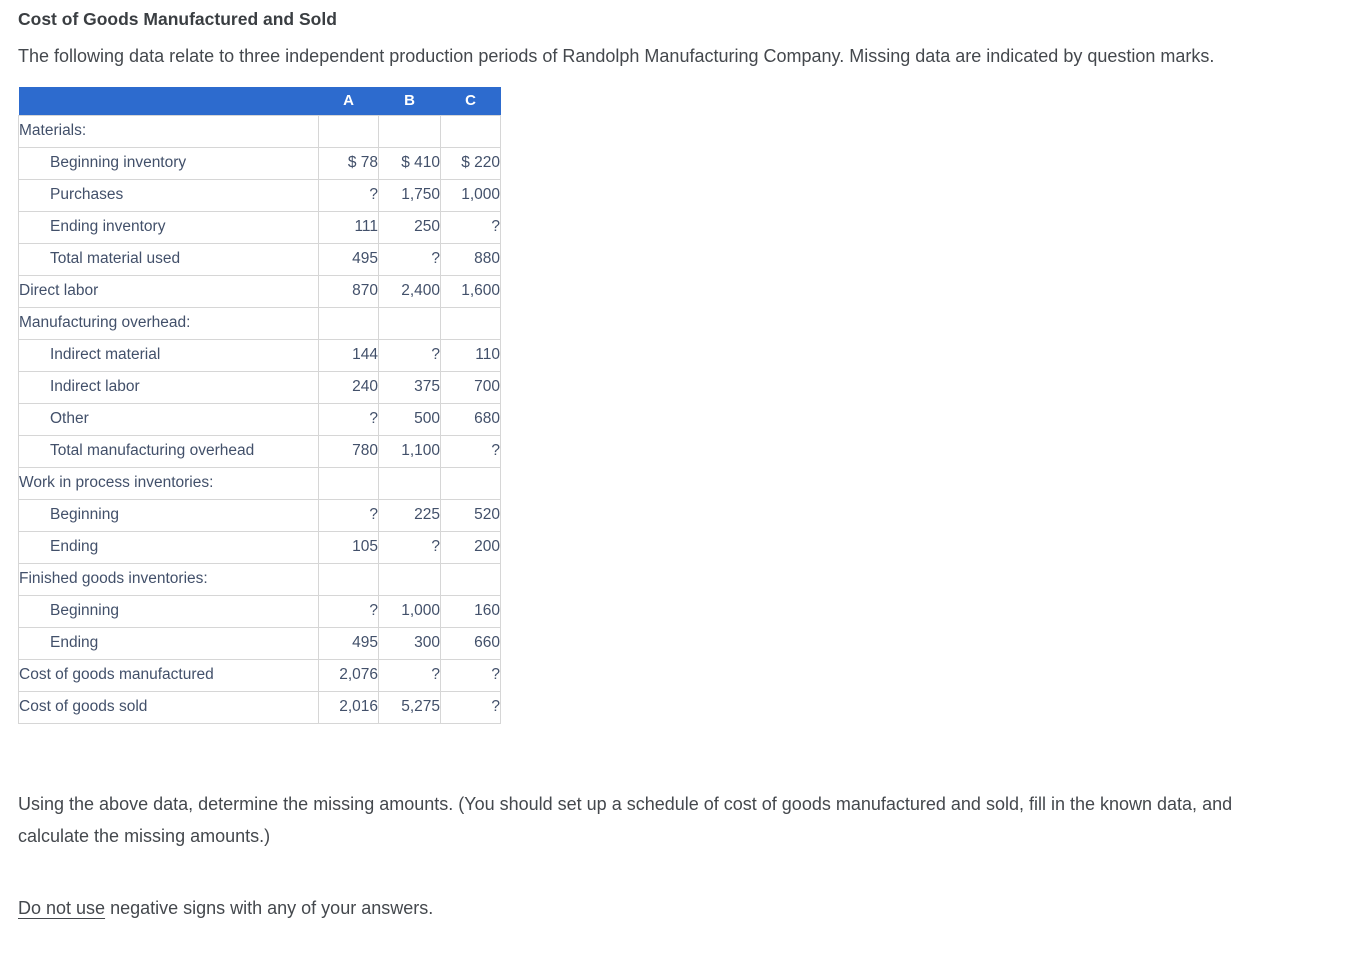  Describe the element at coordinates (348, 675) in the screenshot. I see `cell-a: 2,076` at that location.